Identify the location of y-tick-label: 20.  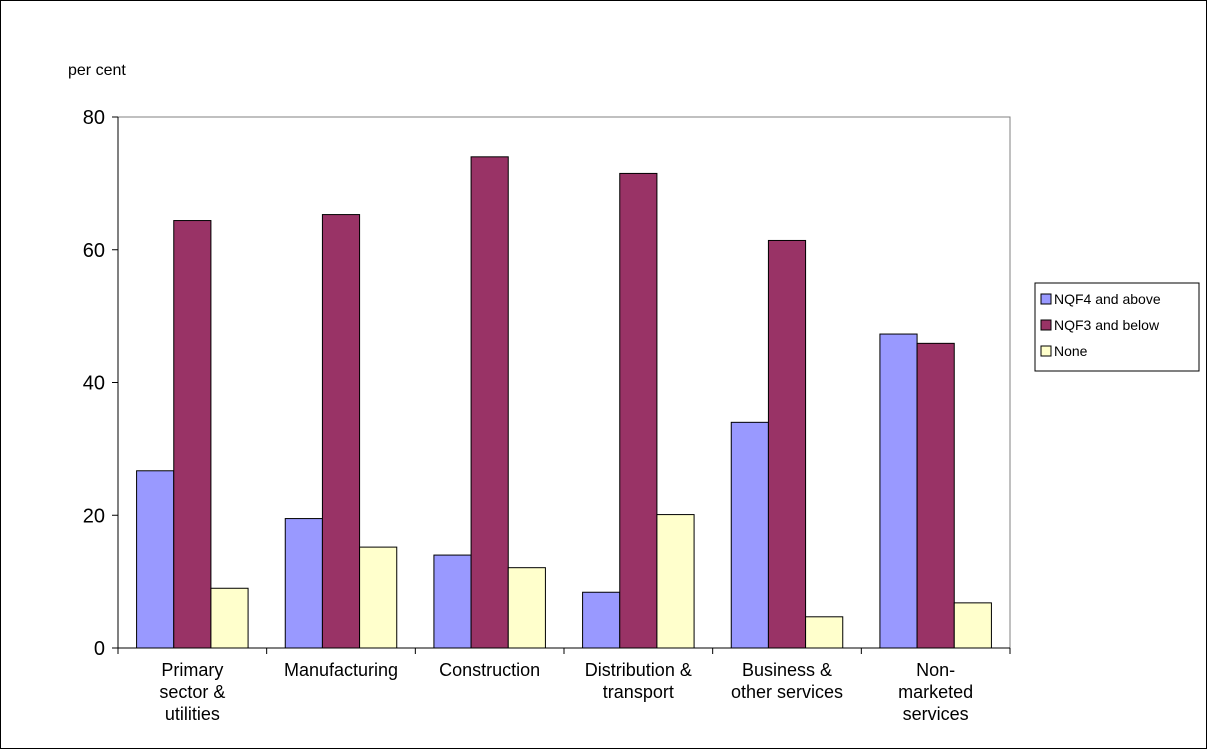
(94, 516).